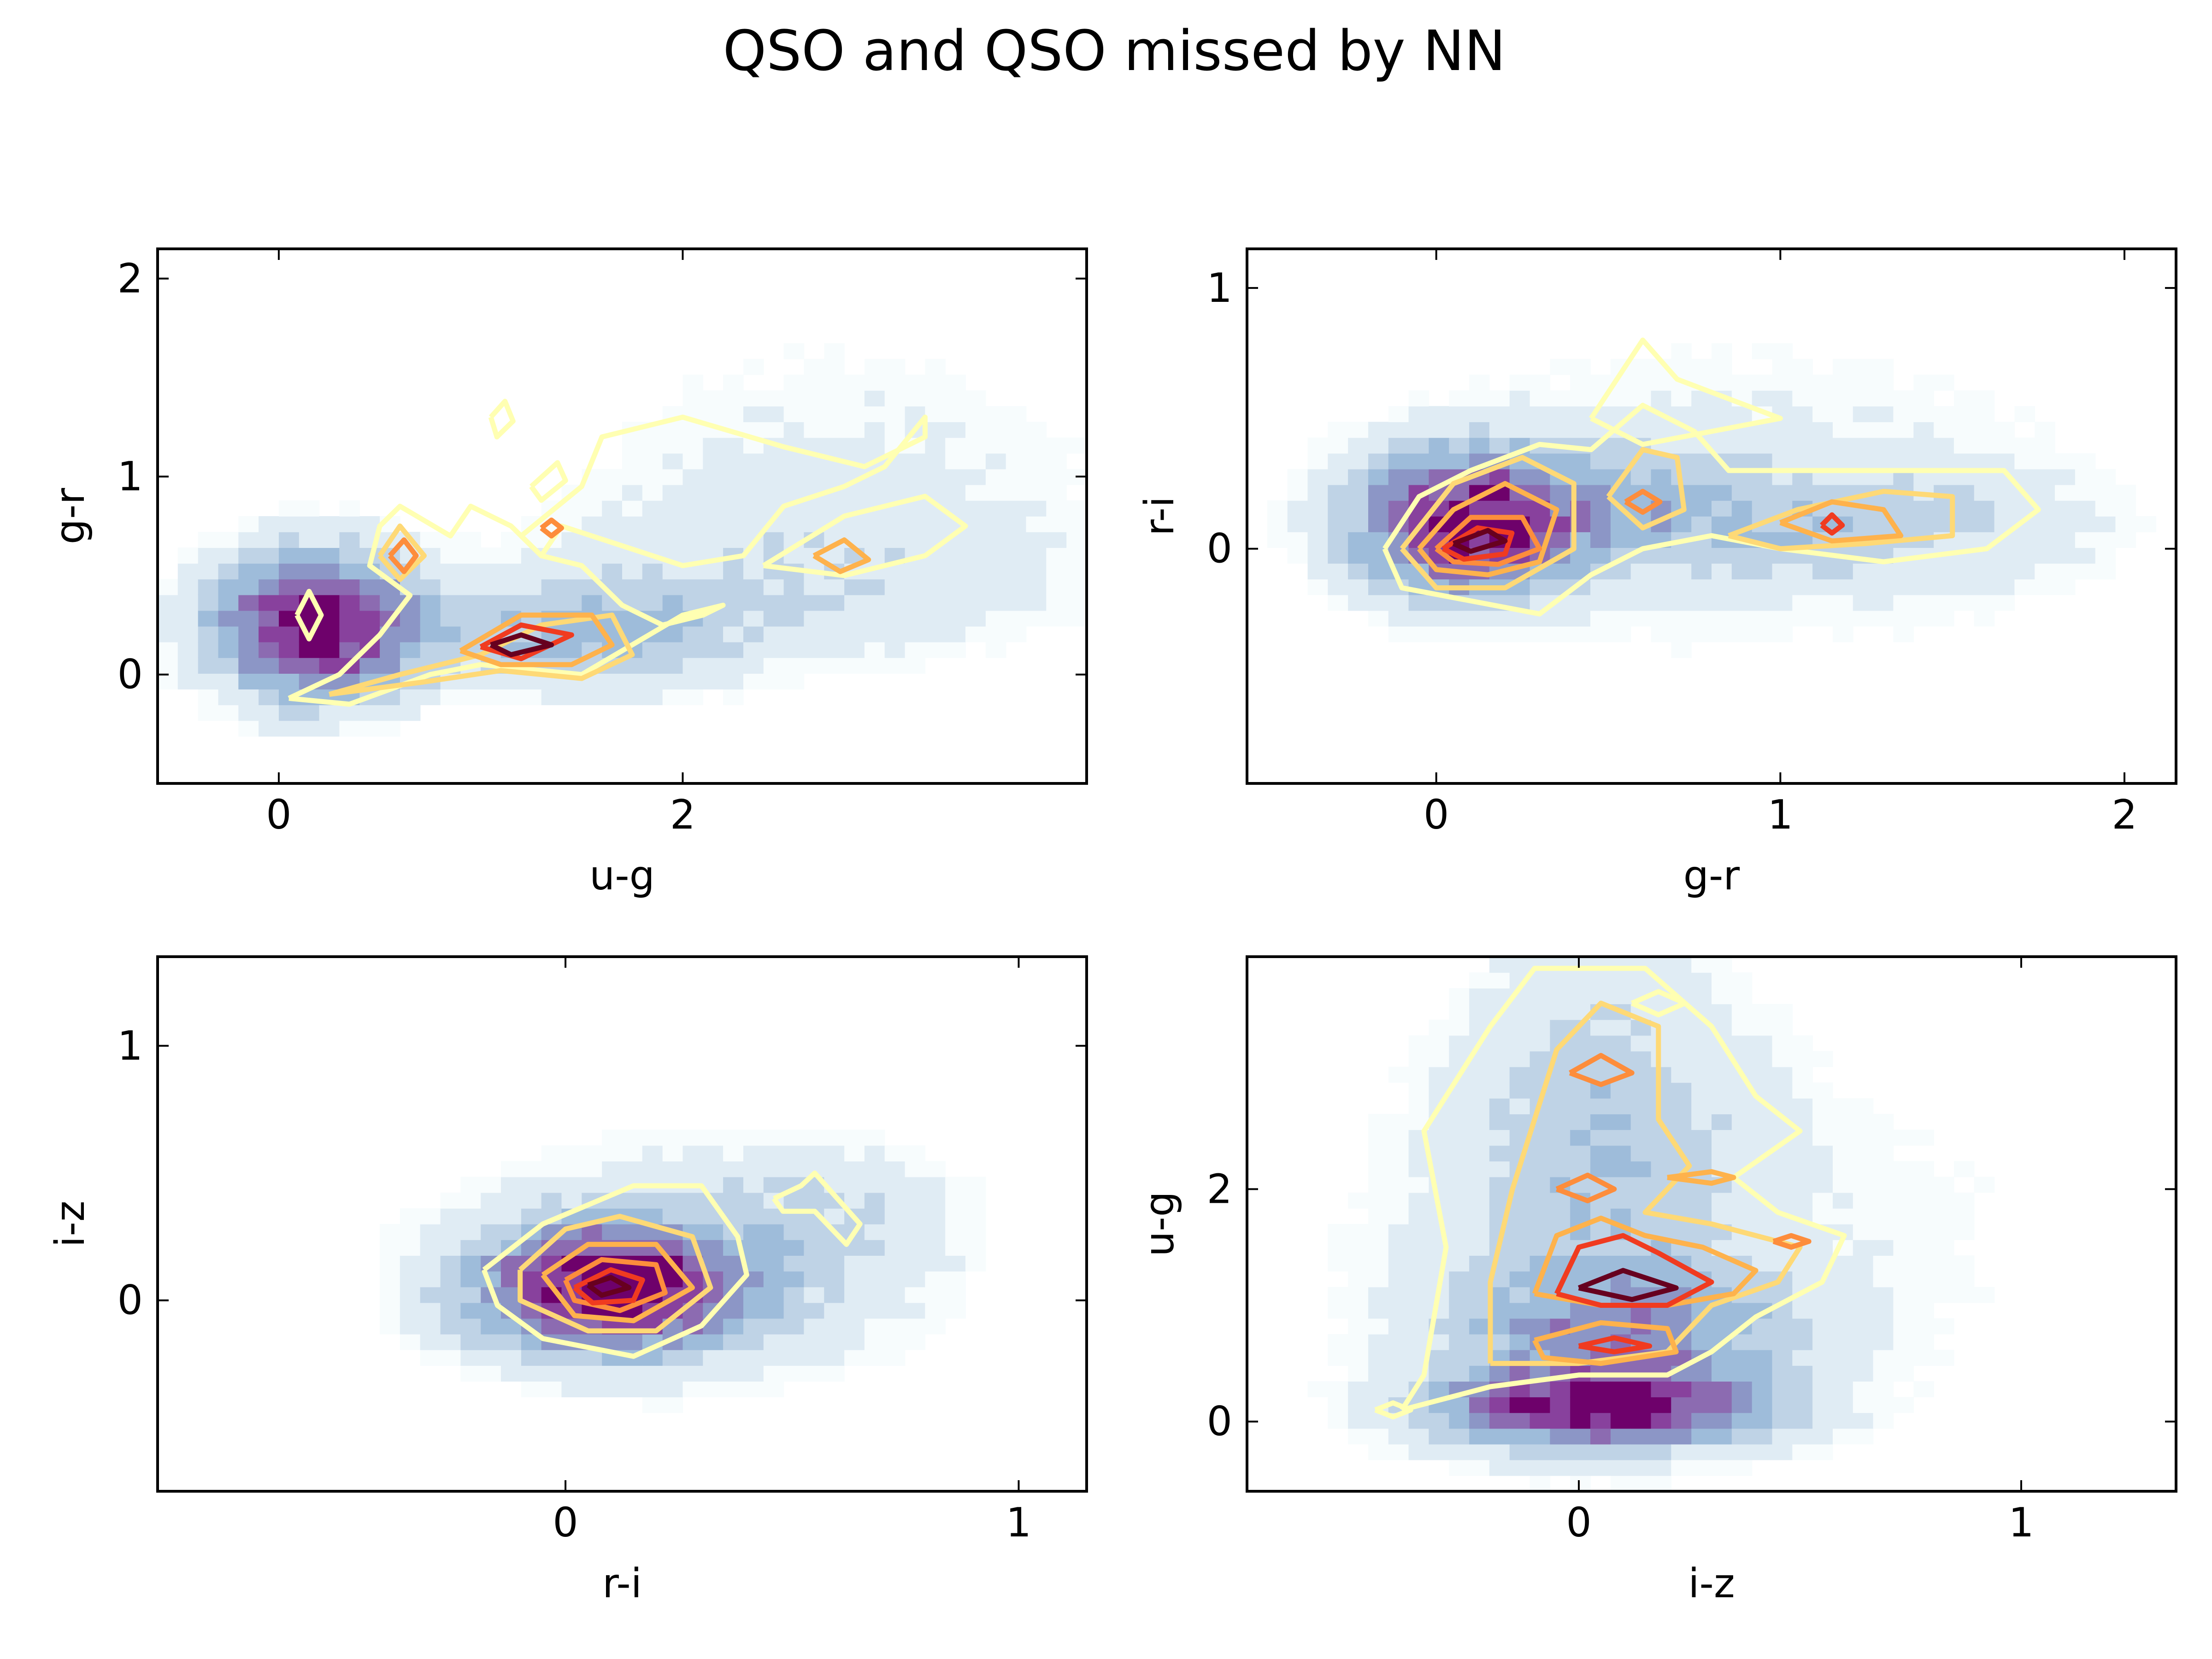 This screenshot has height=1659, width=2212. What do you see at coordinates (130, 1045) in the screenshot?
I see `y-tick-label: 1` at bounding box center [130, 1045].